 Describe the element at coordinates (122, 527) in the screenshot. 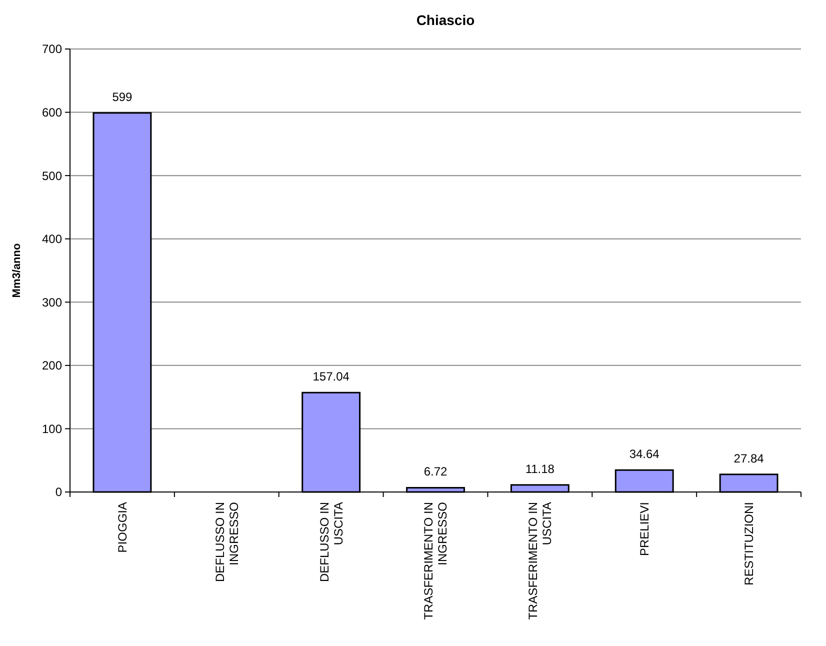

I see `x-tick-label: PIOGGIA` at that location.